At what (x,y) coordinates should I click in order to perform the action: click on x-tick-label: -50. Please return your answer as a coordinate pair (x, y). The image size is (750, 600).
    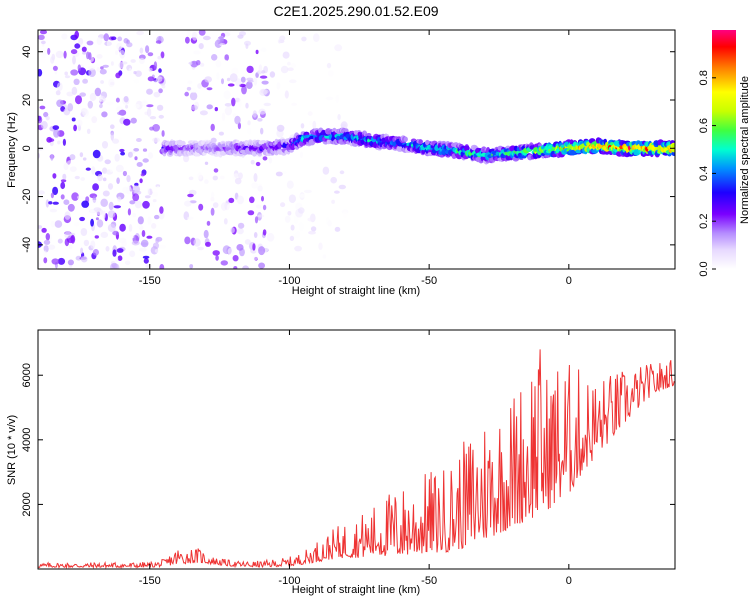
    Looking at the image, I should click on (429, 281).